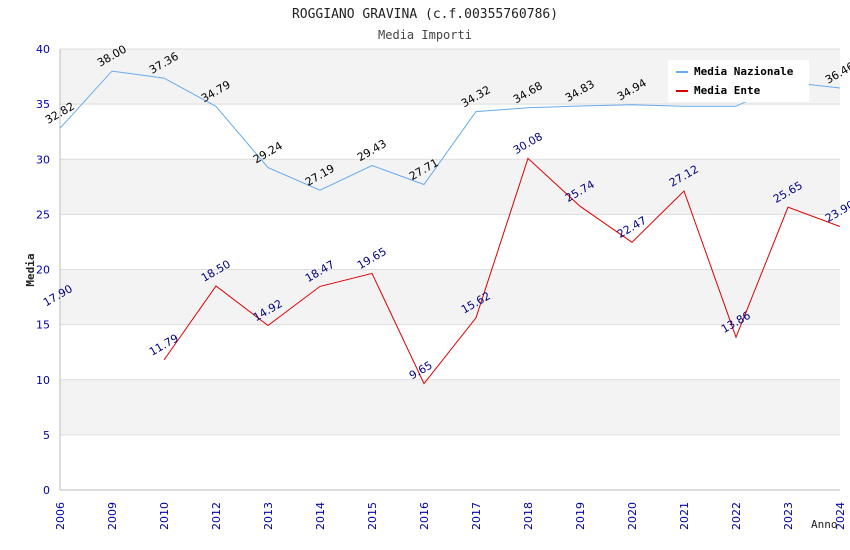 Image resolution: width=850 pixels, height=550 pixels. Describe the element at coordinates (788, 516) in the screenshot. I see `x-tick-label: 2023` at that location.